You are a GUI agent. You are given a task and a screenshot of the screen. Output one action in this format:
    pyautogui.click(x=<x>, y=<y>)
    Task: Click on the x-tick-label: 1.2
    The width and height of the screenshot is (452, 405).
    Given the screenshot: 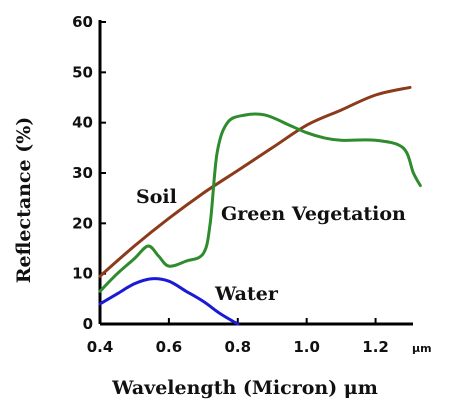 What is the action you would take?
    pyautogui.click(x=375, y=347)
    